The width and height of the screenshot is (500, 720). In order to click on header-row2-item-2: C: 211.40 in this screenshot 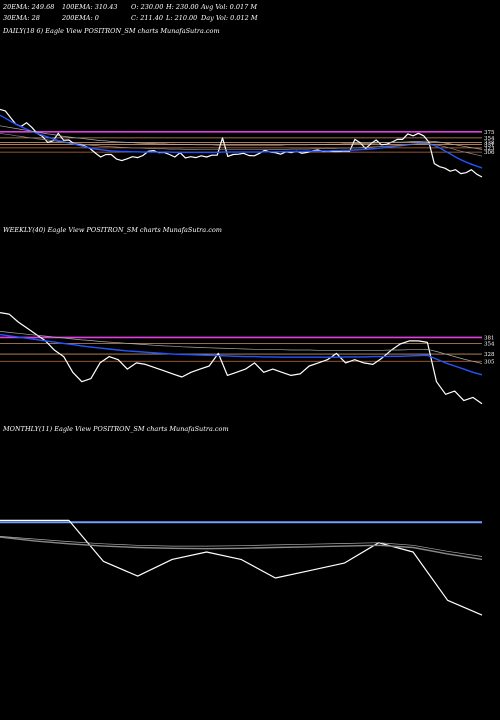, I will do `click(147, 18)`.